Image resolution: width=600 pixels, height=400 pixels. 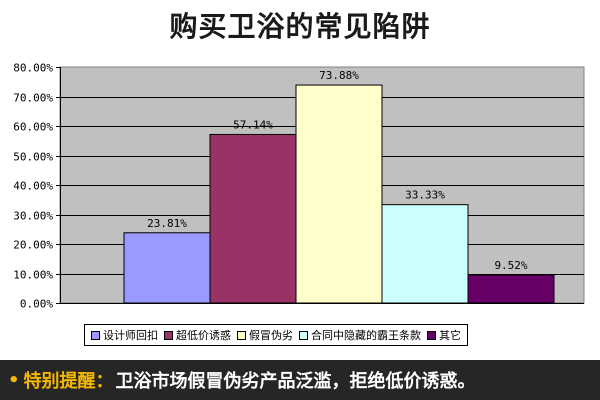 I want to click on y-tick-label: 50.00%, so click(x=33, y=157).